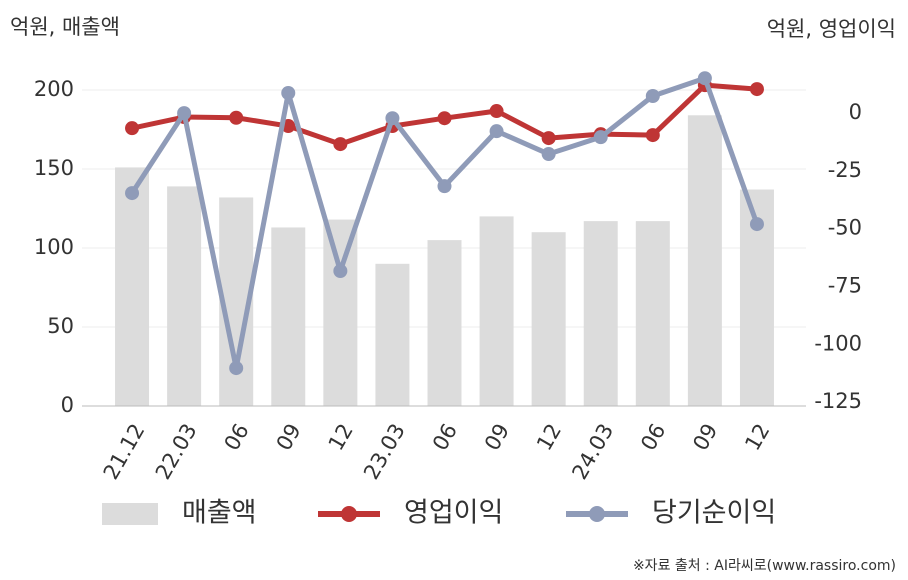  Describe the element at coordinates (855, 112) in the screenshot. I see `y2-tick-label: 0` at that location.